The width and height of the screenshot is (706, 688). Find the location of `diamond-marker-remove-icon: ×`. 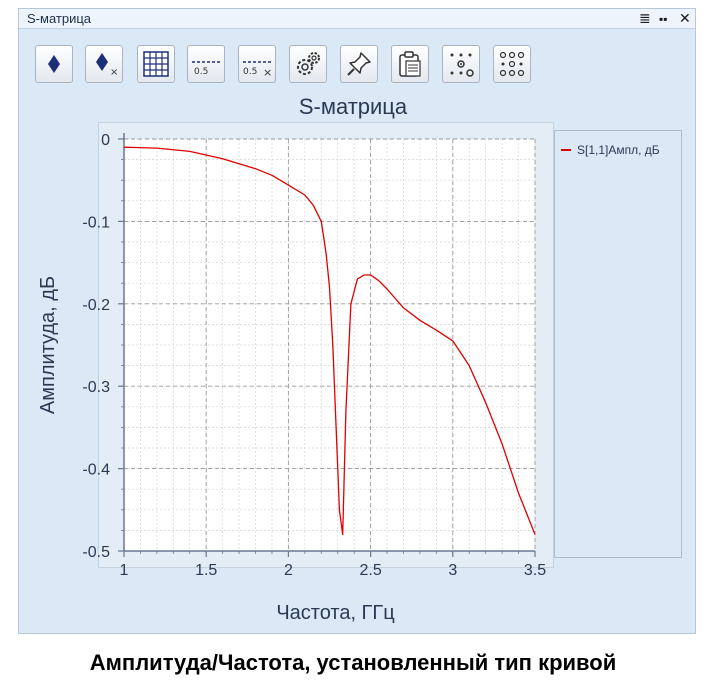

diamond-marker-remove-icon: × is located at coordinates (107, 65).